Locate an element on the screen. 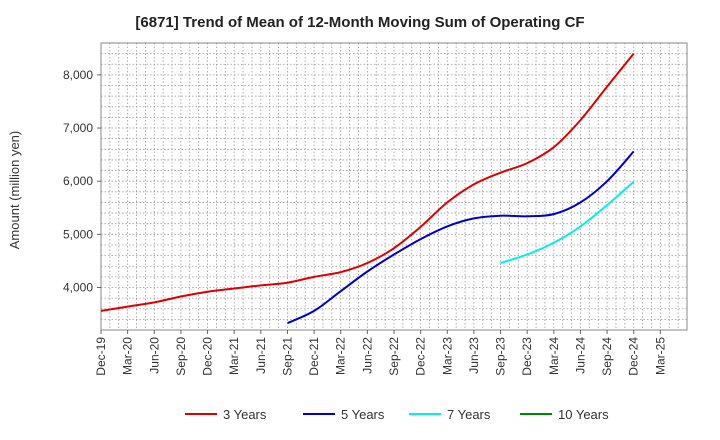 The image size is (720, 440). x-tick-label: Dec-24 is located at coordinates (634, 356).